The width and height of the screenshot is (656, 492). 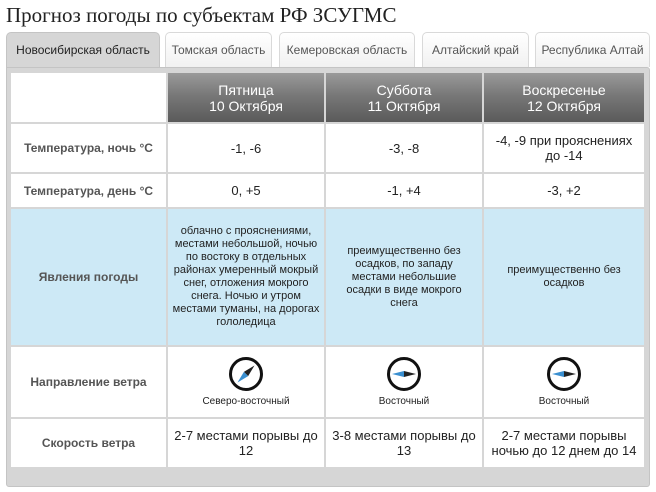 What do you see at coordinates (404, 105) in the screenshot?
I see `day-date: 11 Октября` at bounding box center [404, 105].